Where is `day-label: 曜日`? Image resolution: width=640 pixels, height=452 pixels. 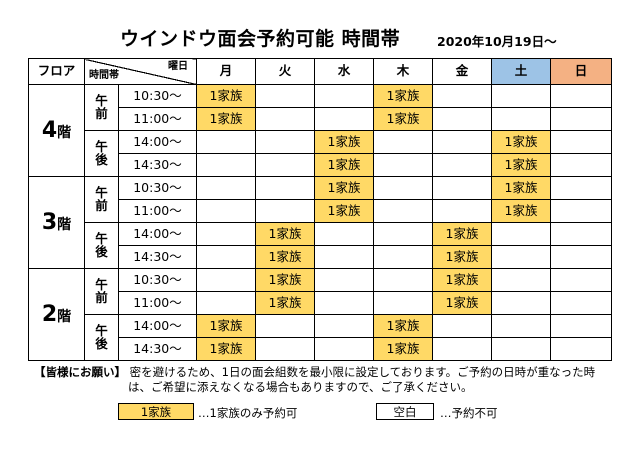 day-label: 曜日 is located at coordinates (178, 66).